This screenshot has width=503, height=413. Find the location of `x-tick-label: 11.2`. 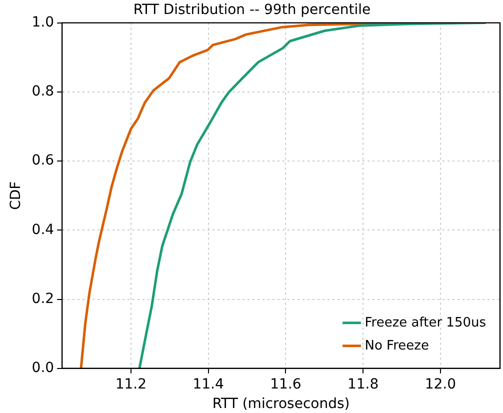

x-tick-label: 11.2 is located at coordinates (131, 384).